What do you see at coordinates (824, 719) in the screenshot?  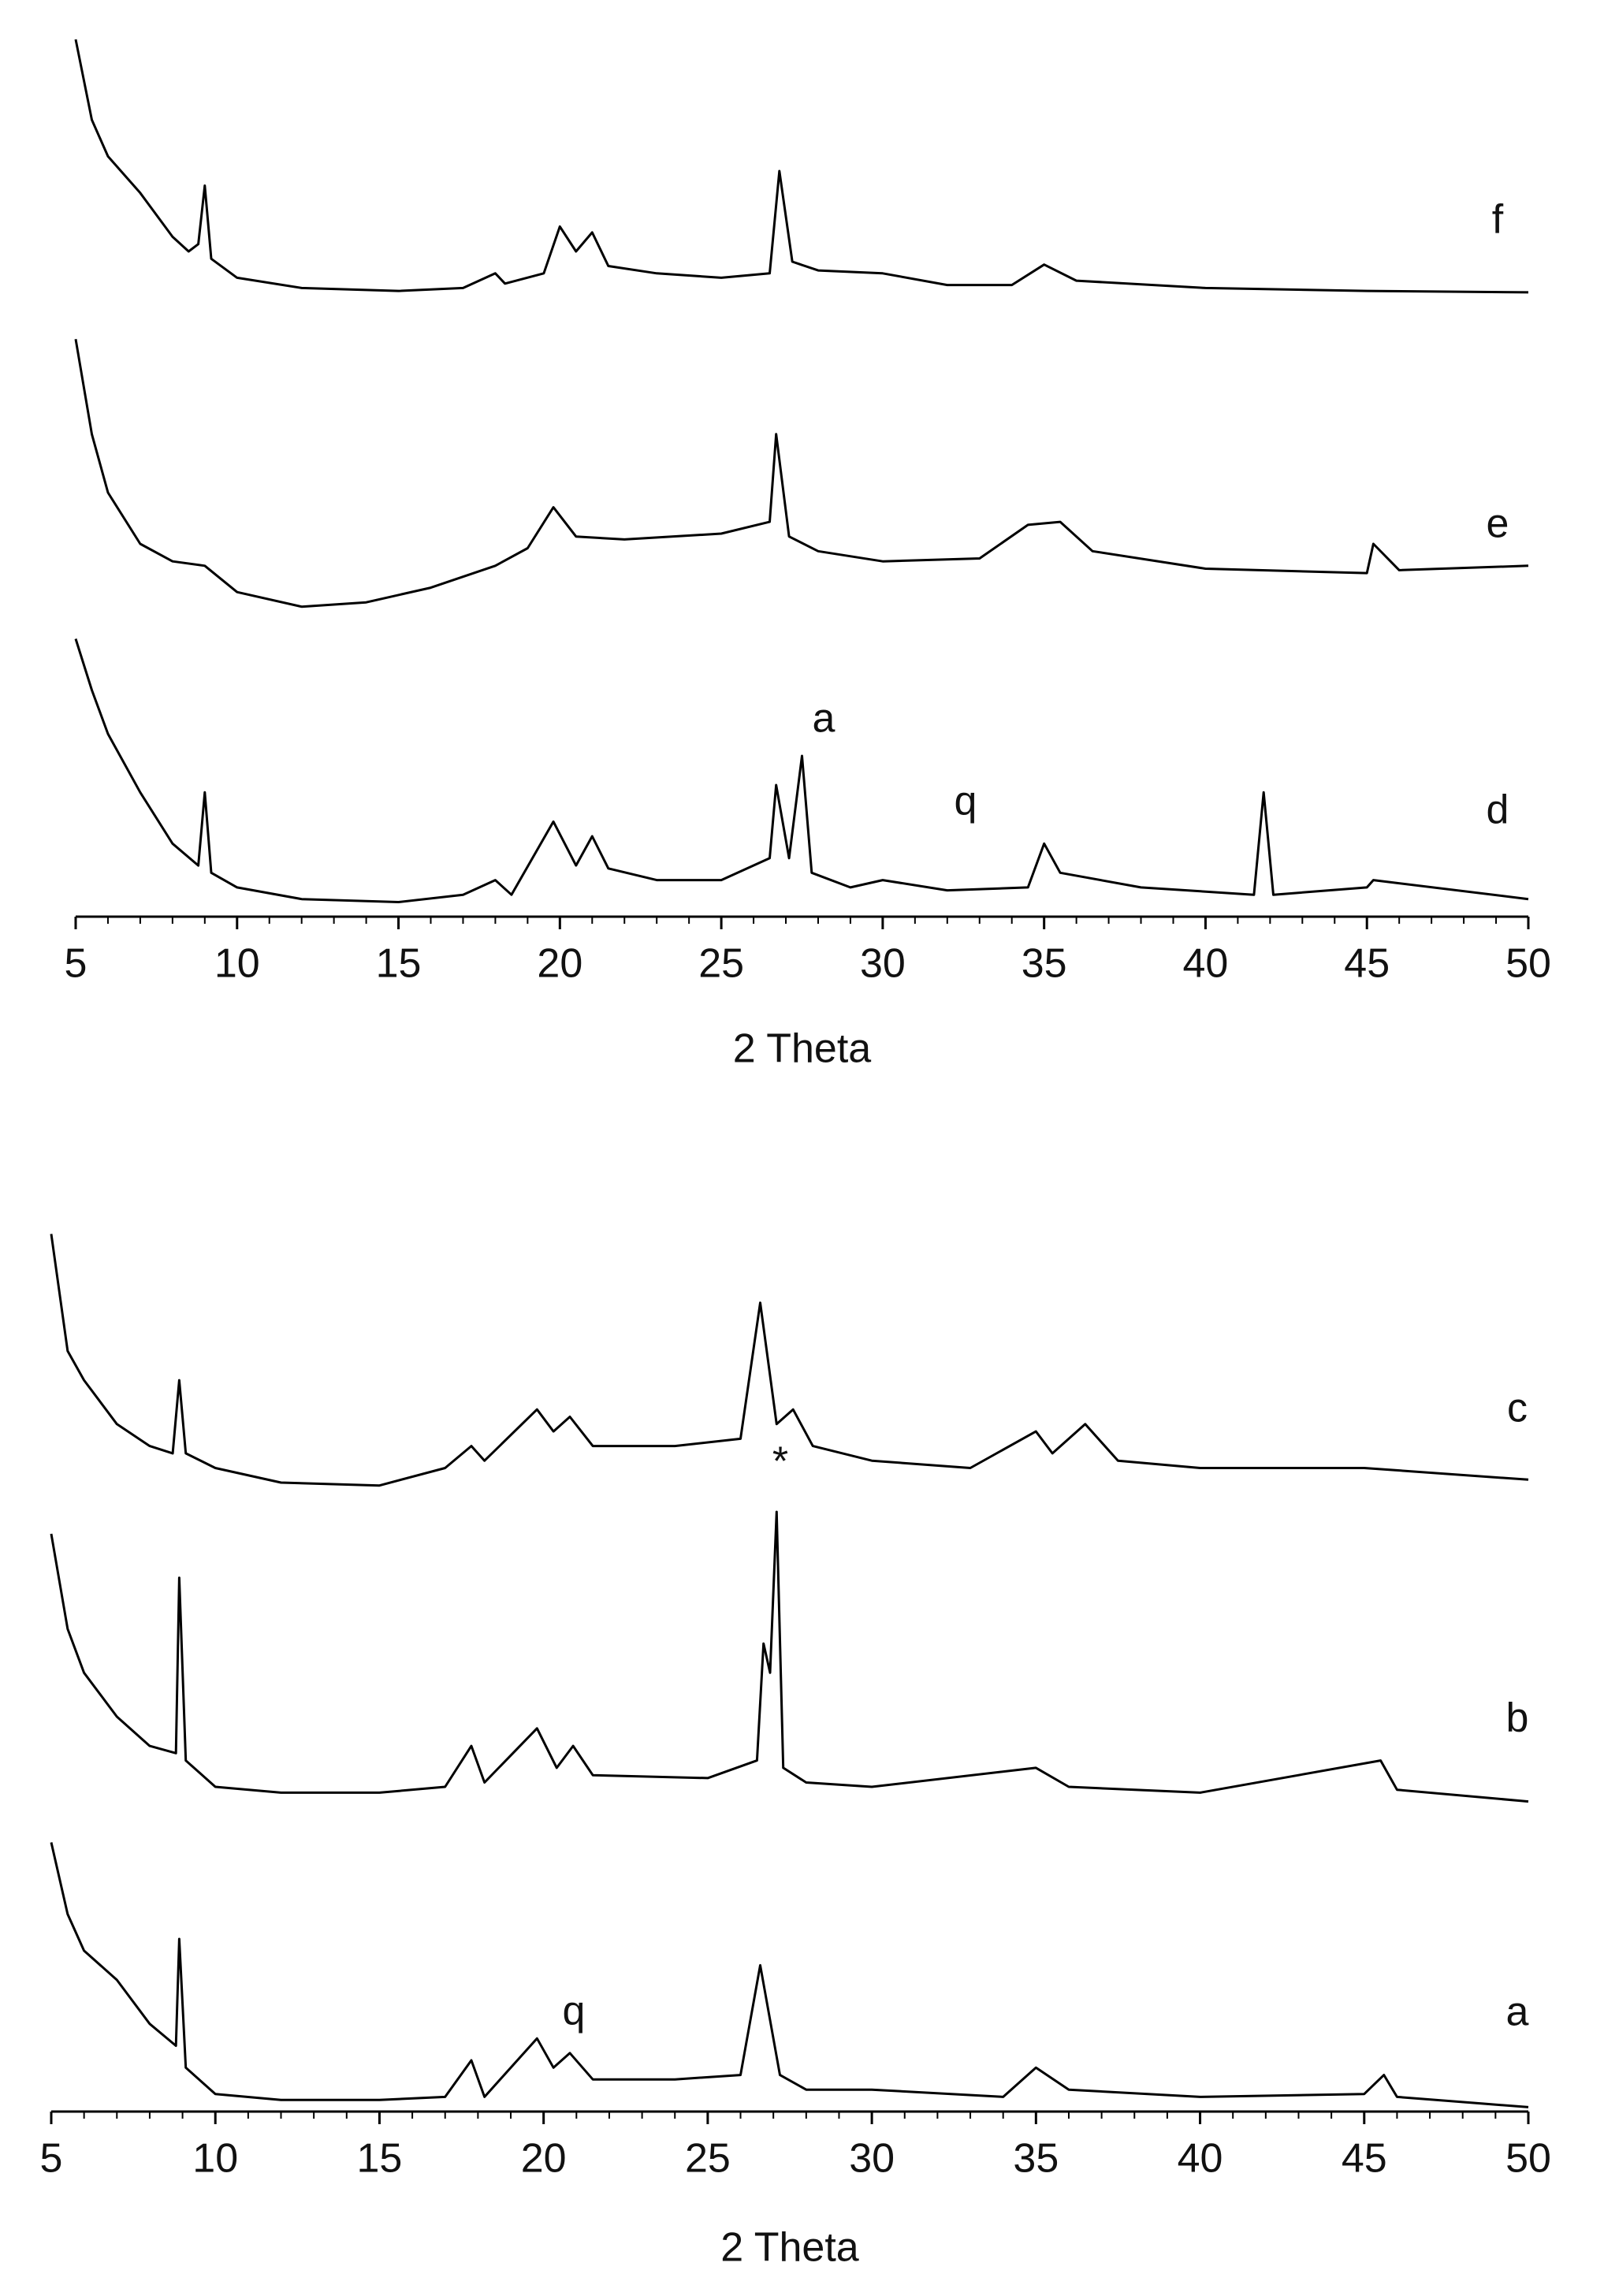 I see `annotation: a` at bounding box center [824, 719].